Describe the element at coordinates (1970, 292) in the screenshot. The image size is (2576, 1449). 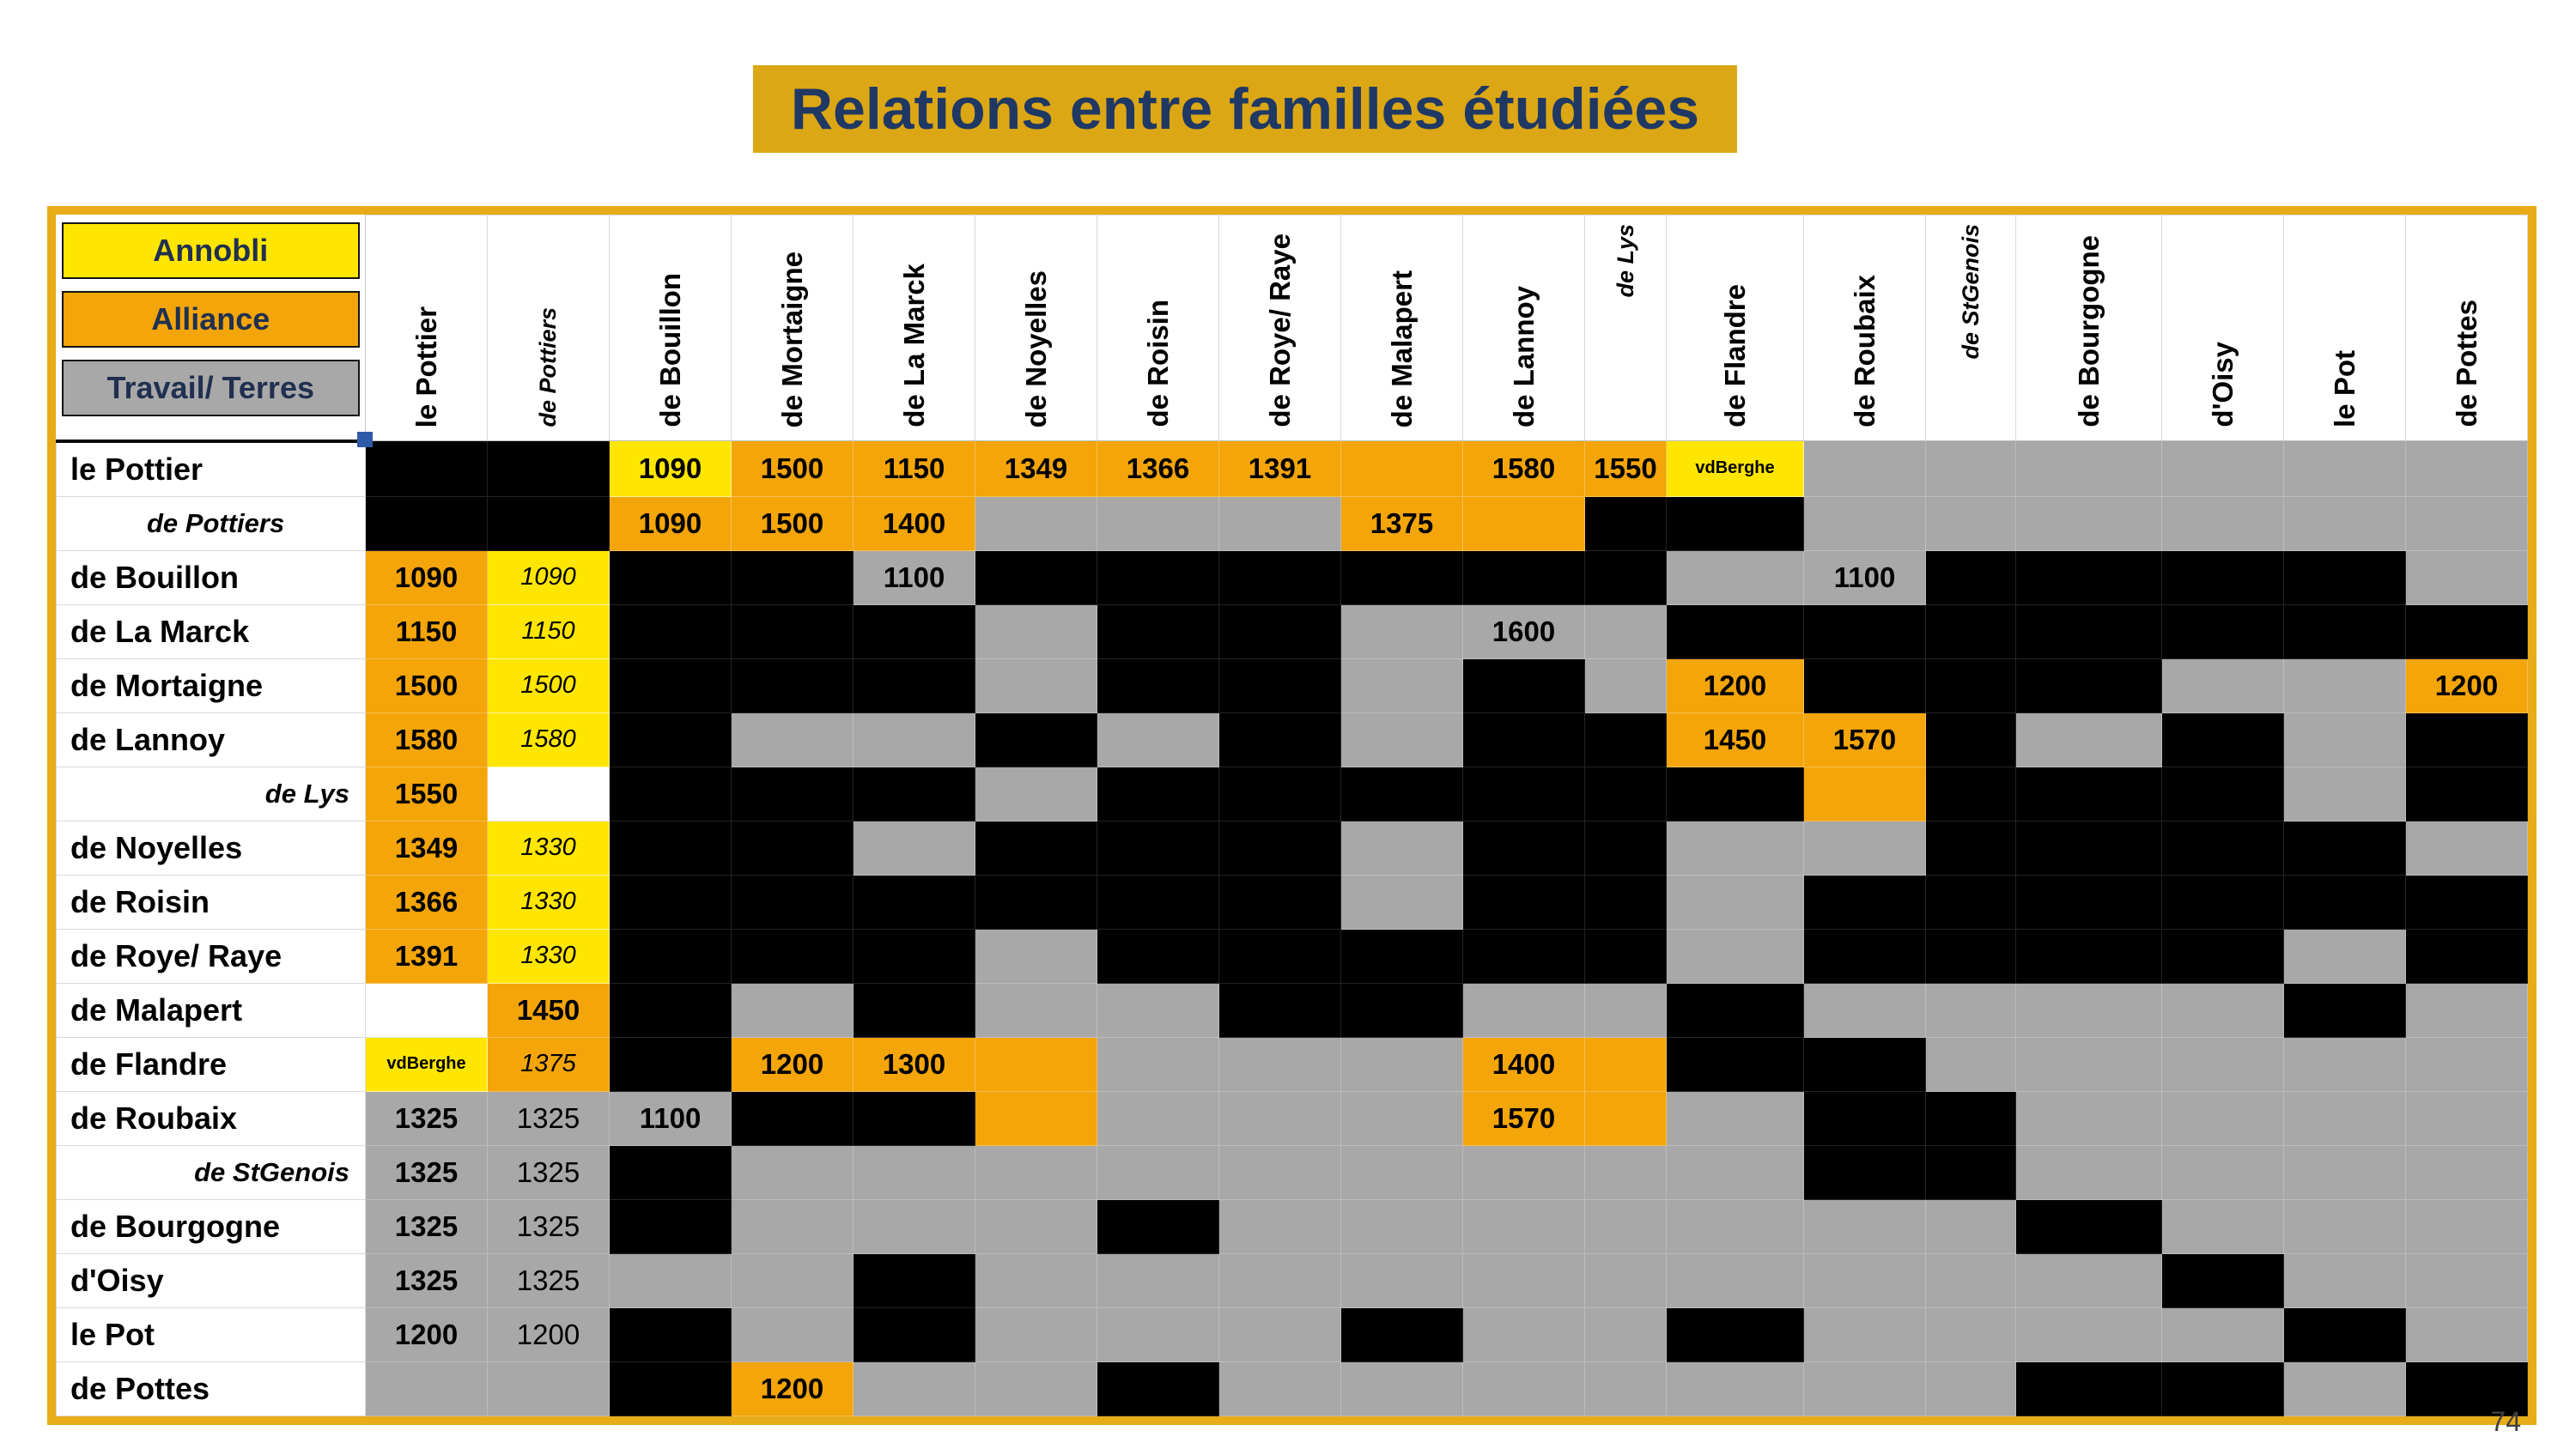
I see `column-header-label: de StGenois` at that location.